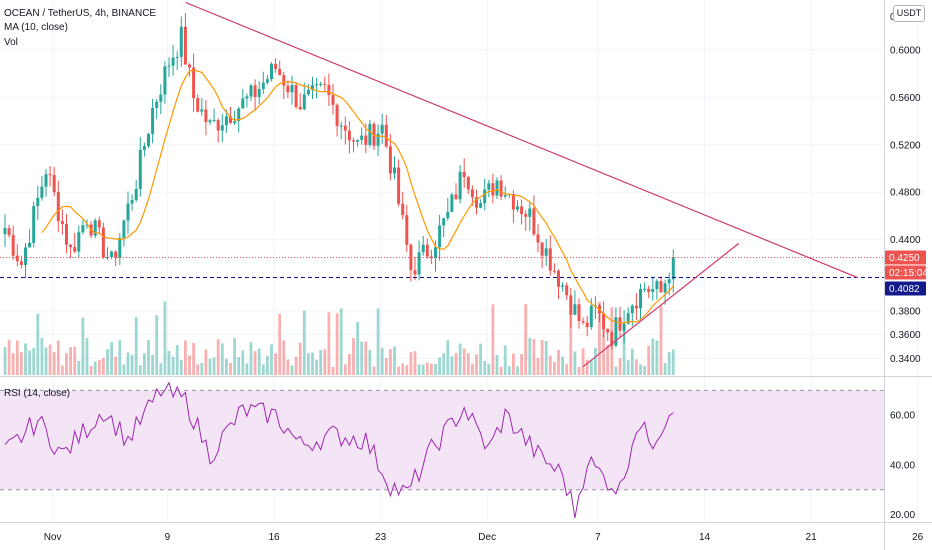 Image resolution: width=932 pixels, height=550 pixels. What do you see at coordinates (11, 42) in the screenshot?
I see `volume-legend: Vol` at bounding box center [11, 42].